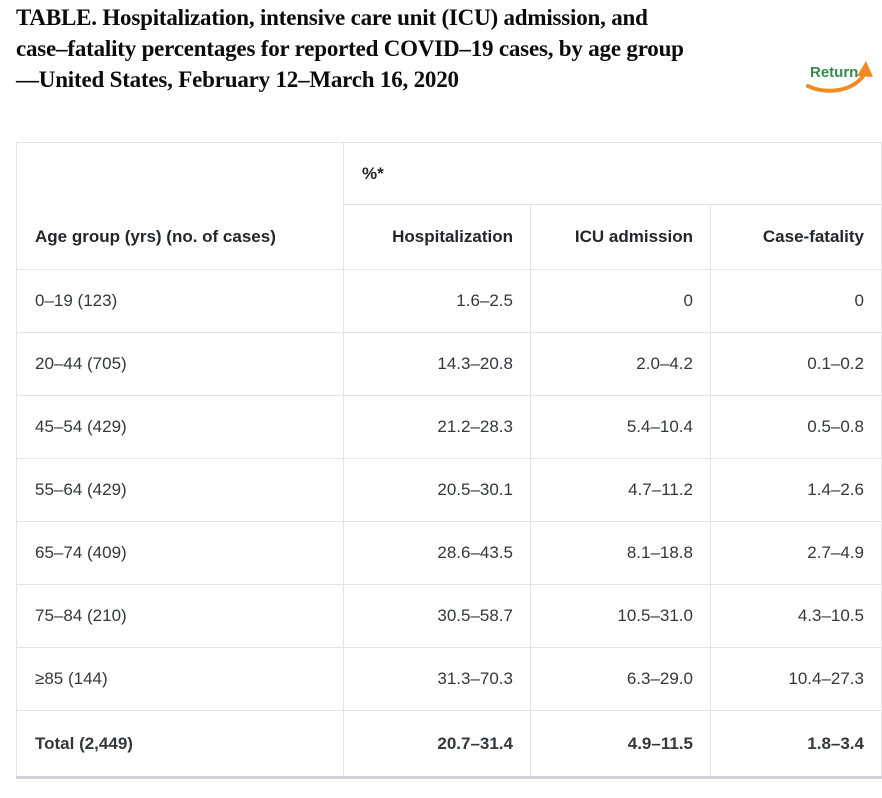 The width and height of the screenshot is (882, 798). I want to click on table-row: 20–44 (705) 14.3–20.8 2.0–4.2 0.1–0.2, so click(449, 364).